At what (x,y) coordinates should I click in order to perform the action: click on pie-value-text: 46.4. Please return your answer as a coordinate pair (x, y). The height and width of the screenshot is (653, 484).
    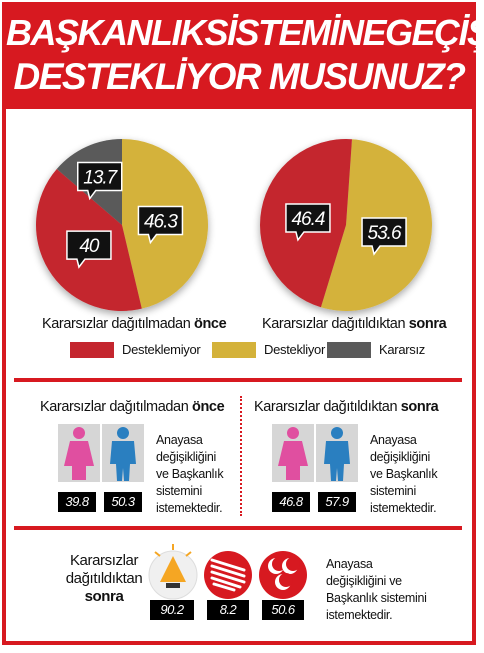
    Looking at the image, I should click on (307, 219).